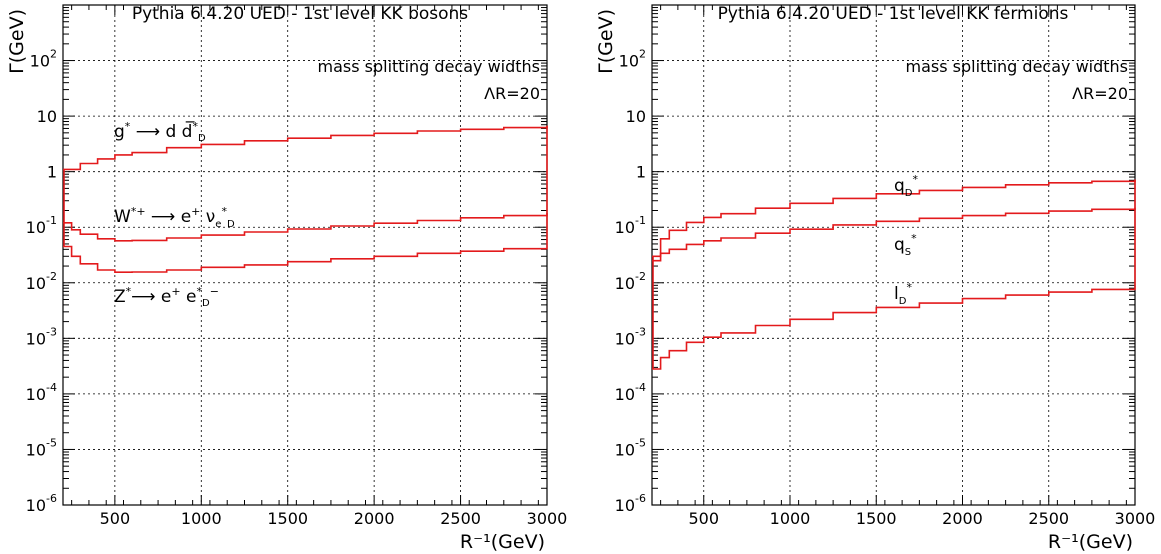  What do you see at coordinates (51, 387) in the screenshot?
I see `y-tick-exponent: -4` at bounding box center [51, 387].